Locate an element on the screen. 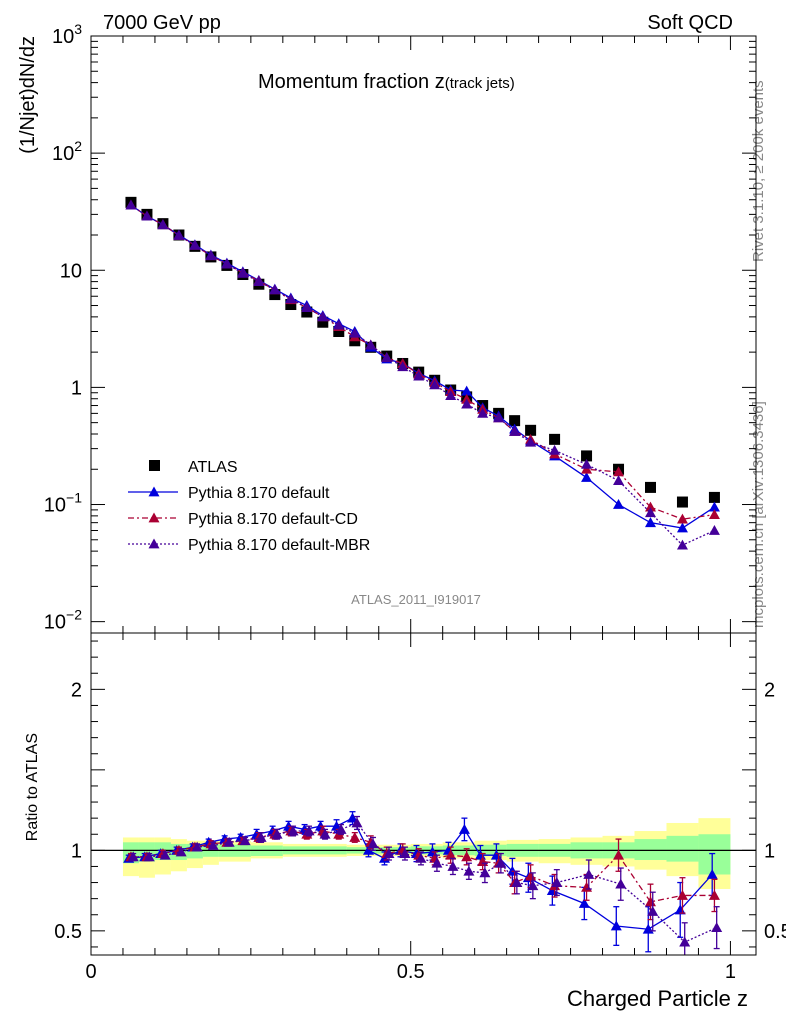  ratio-y-tick-label-right: 1 is located at coordinates (769, 851).